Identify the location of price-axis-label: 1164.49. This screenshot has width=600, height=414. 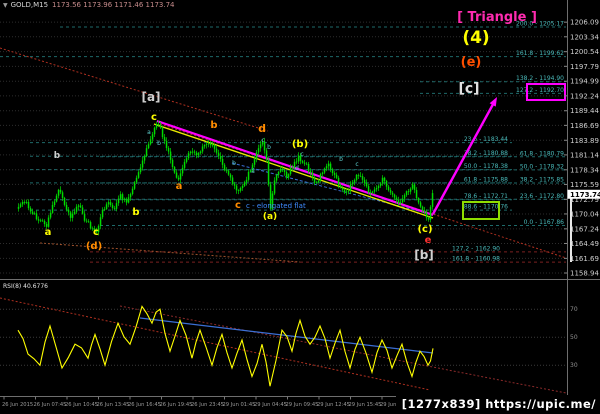
(584, 244).